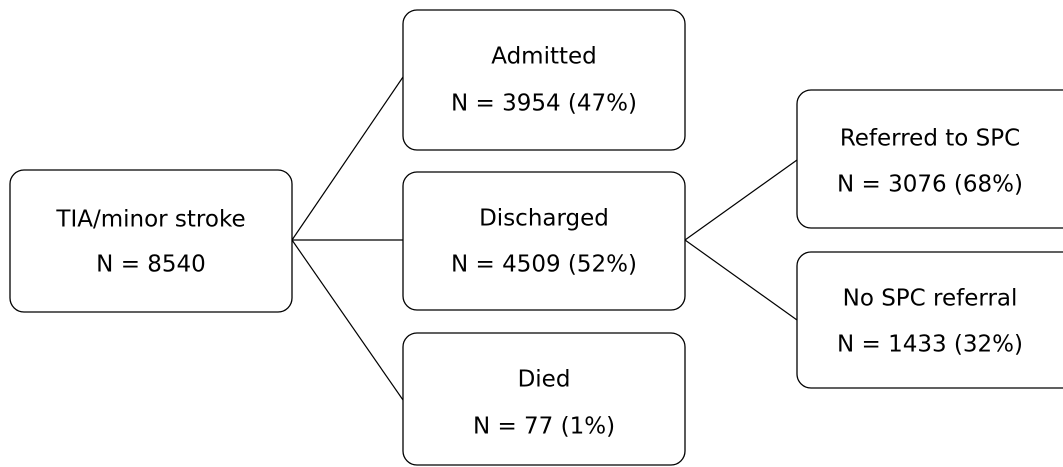 The image size is (1063, 467). Describe the element at coordinates (930, 185) in the screenshot. I see `node-detail: N = 3076 (68%)` at that location.